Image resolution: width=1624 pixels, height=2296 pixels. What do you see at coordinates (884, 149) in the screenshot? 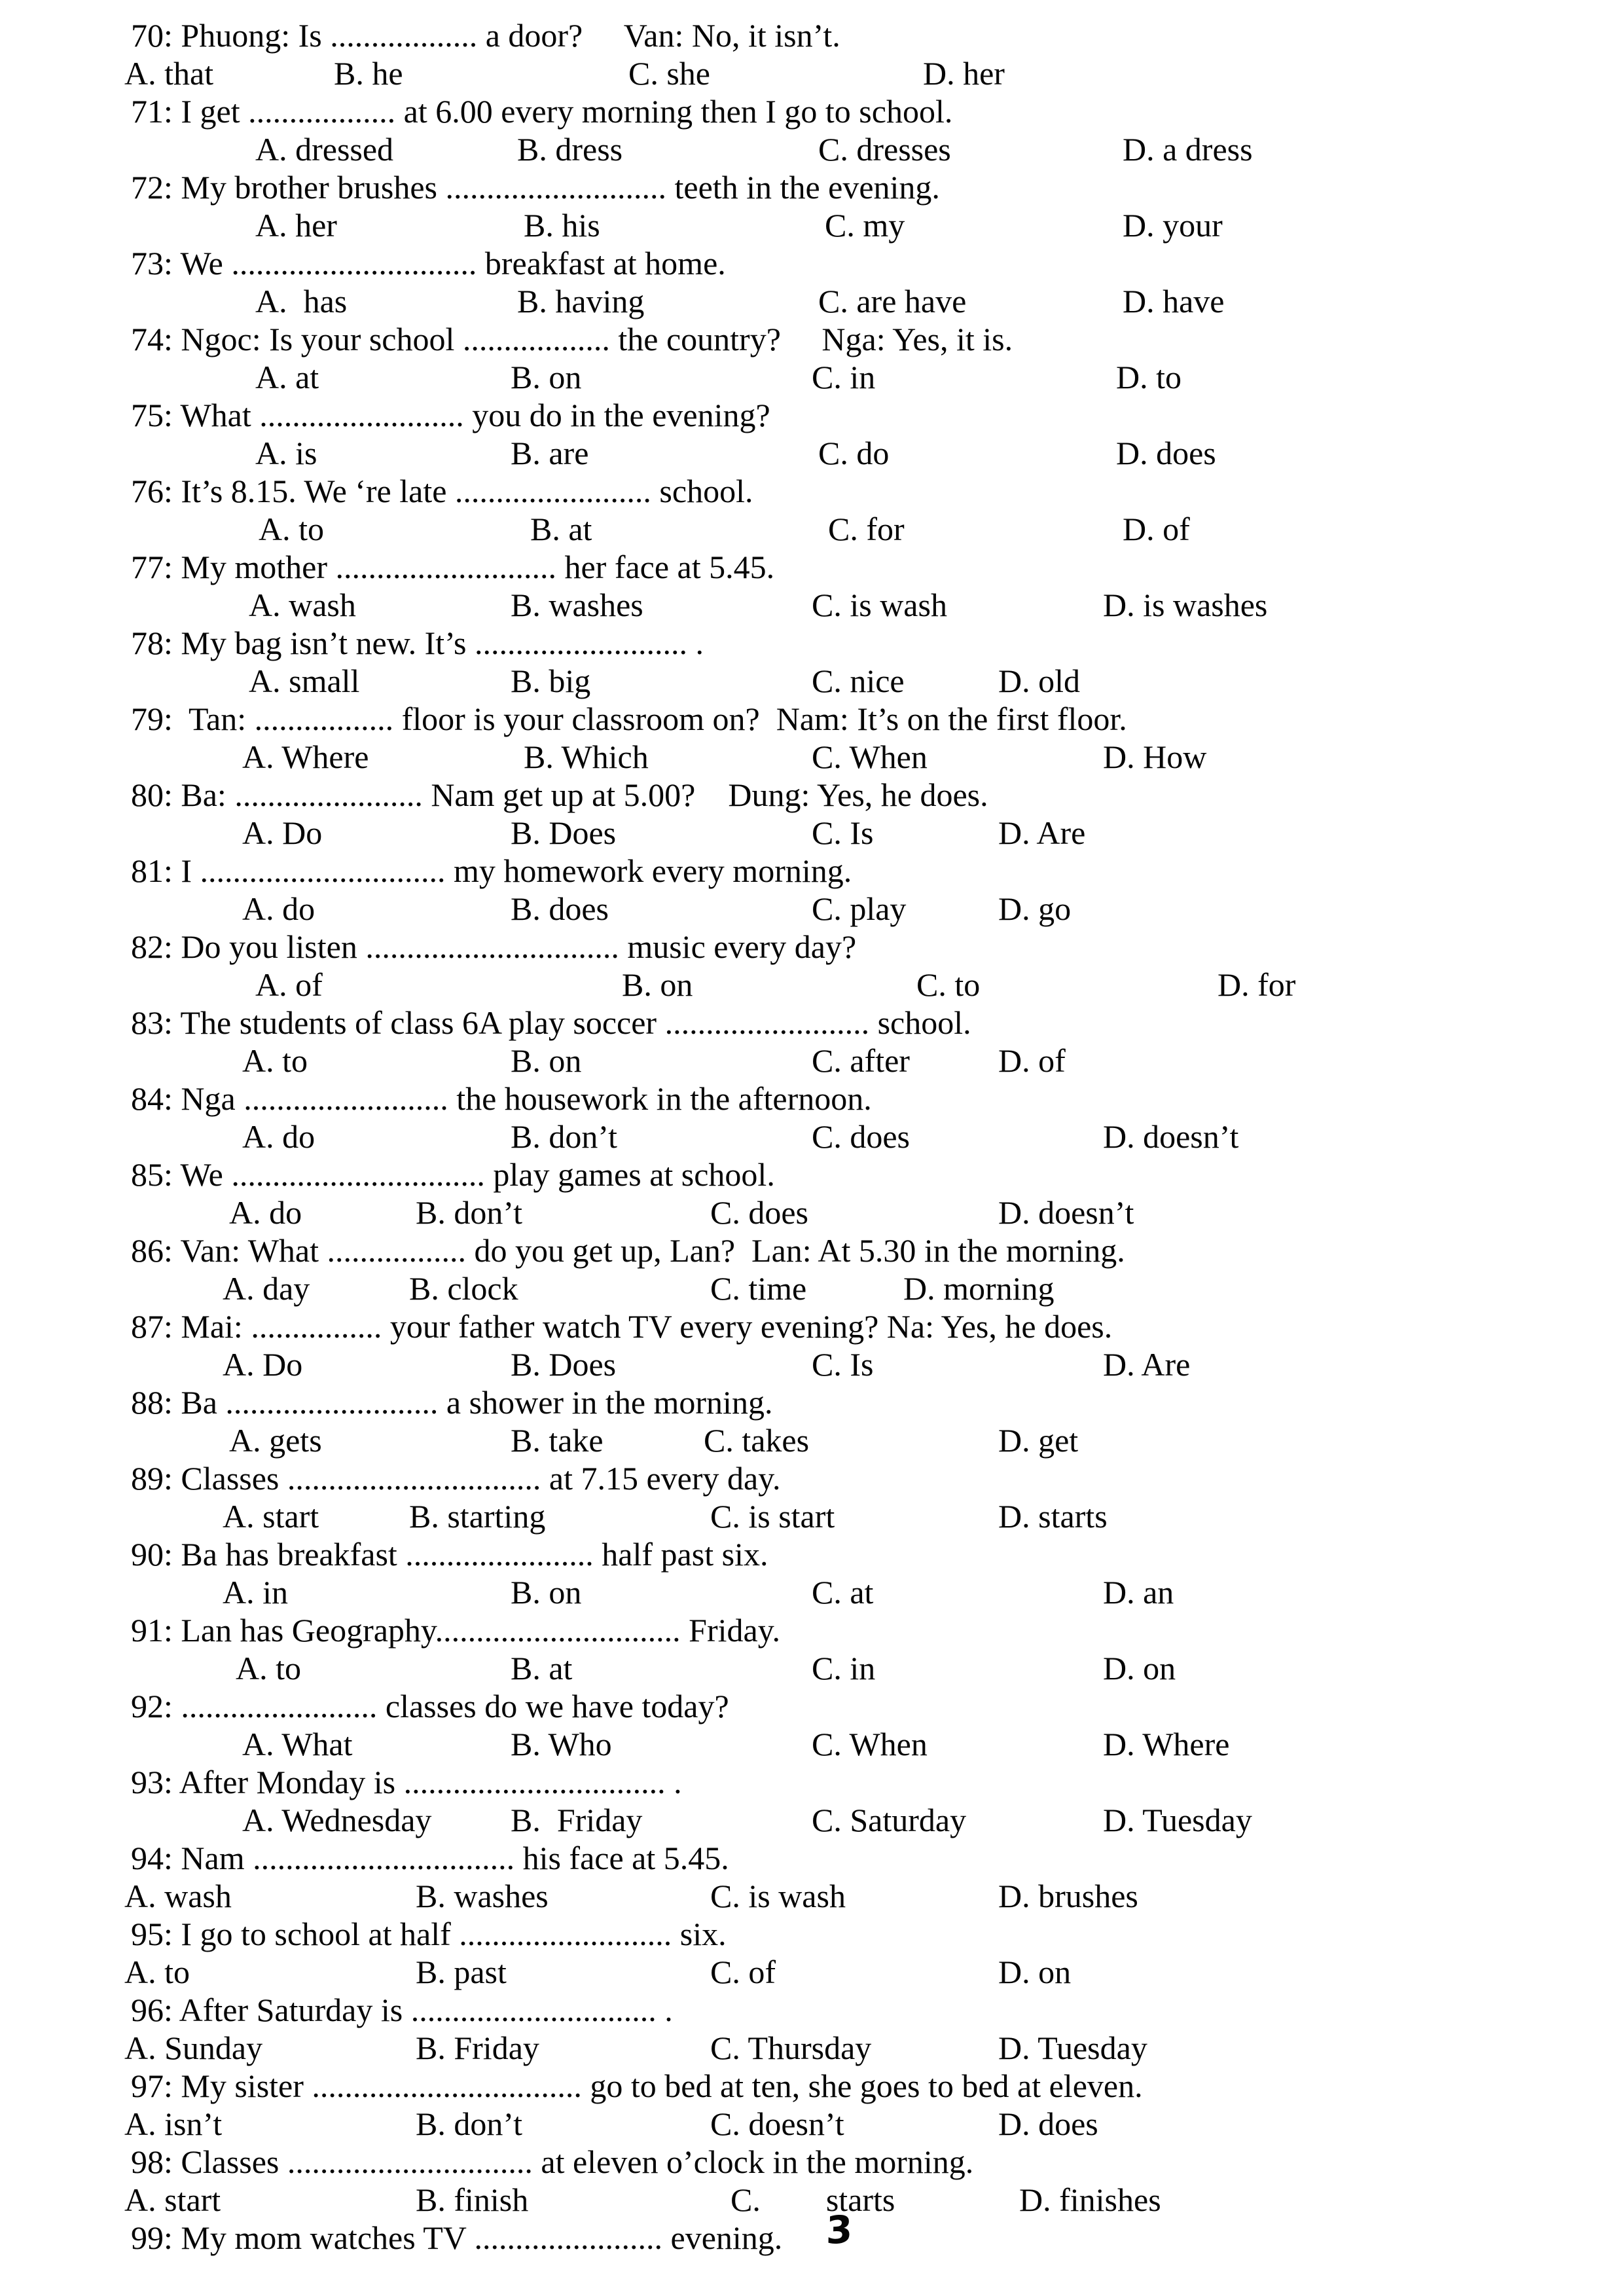
I see `option-c: C. dresses` at bounding box center [884, 149].